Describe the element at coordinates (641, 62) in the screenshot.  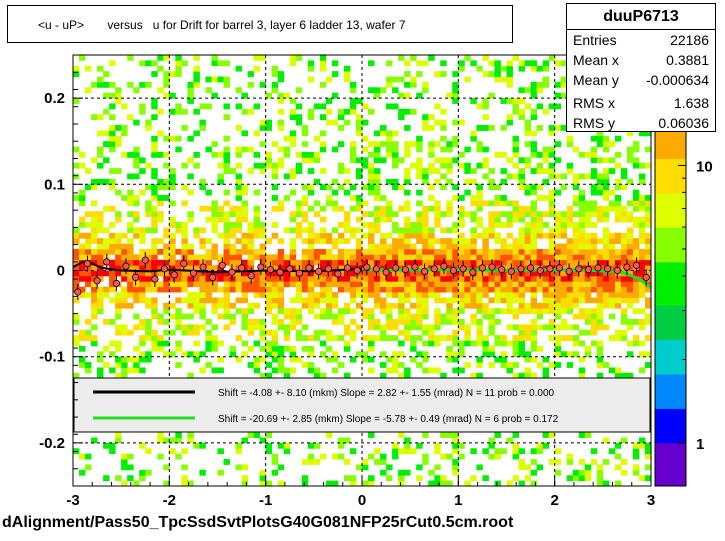
I see `stats-row-mean-x: Mean x 0.3881` at that location.